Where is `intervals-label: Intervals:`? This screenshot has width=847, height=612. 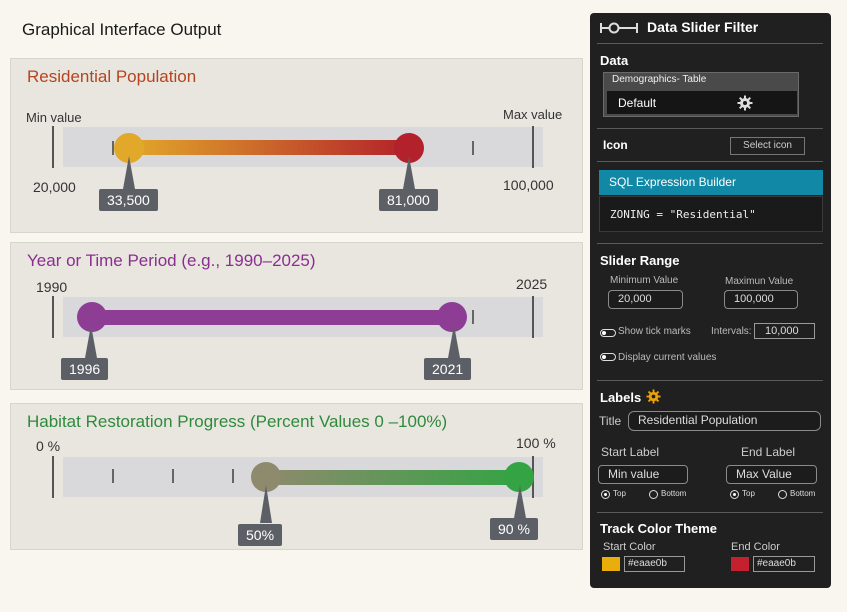
intervals-label: Intervals: is located at coordinates (731, 331).